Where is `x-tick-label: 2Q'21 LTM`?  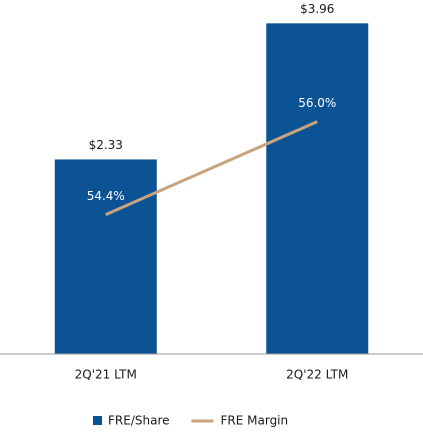 x-tick-label: 2Q'21 LTM is located at coordinates (106, 375).